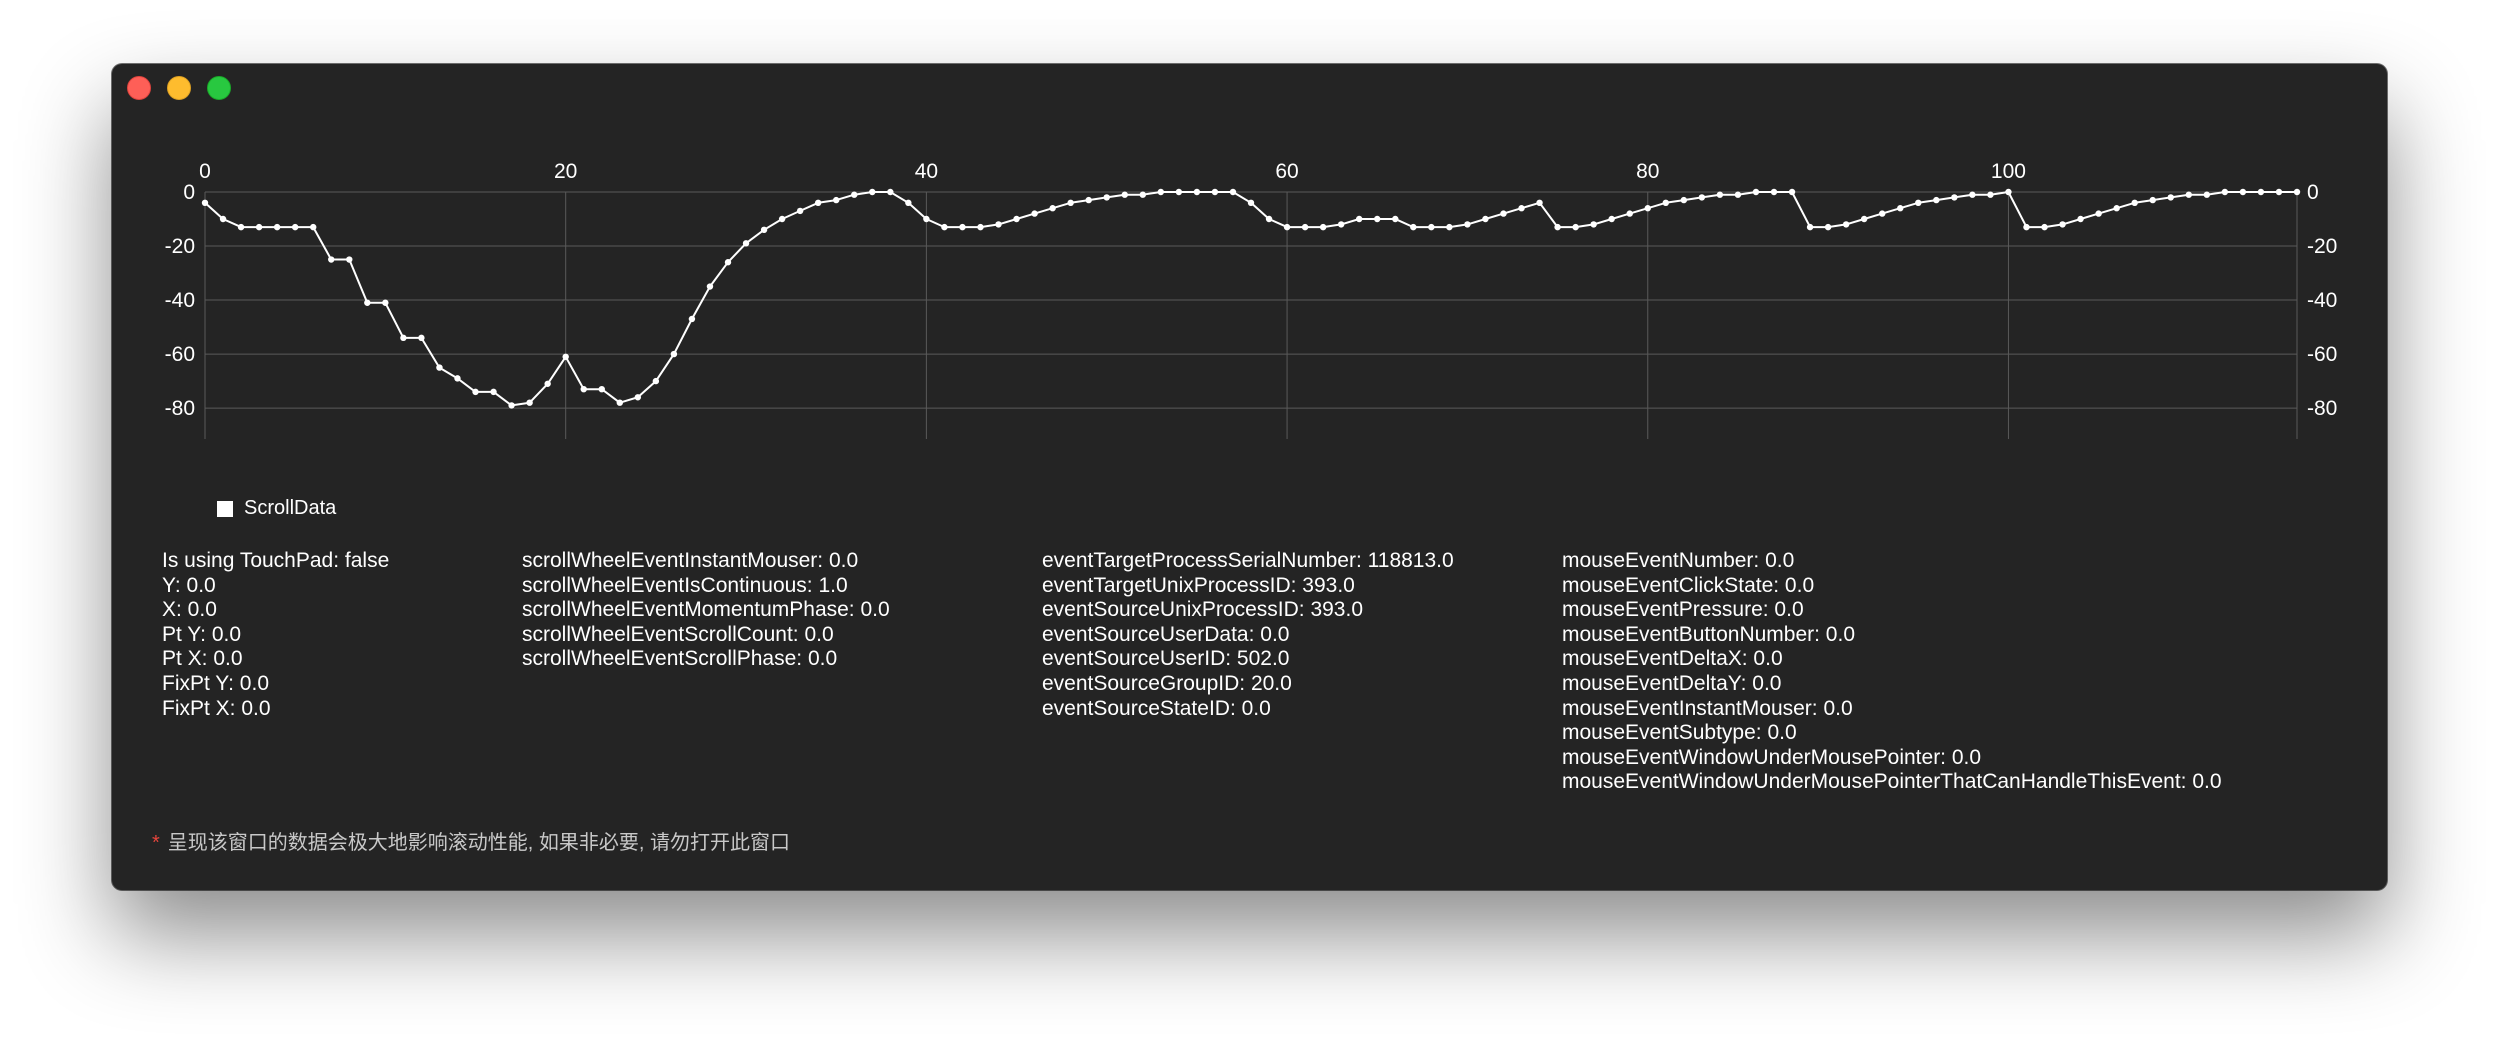 The width and height of the screenshot is (2500, 1050). Describe the element at coordinates (180, 354) in the screenshot. I see `y-tick-label-left: -60` at that location.